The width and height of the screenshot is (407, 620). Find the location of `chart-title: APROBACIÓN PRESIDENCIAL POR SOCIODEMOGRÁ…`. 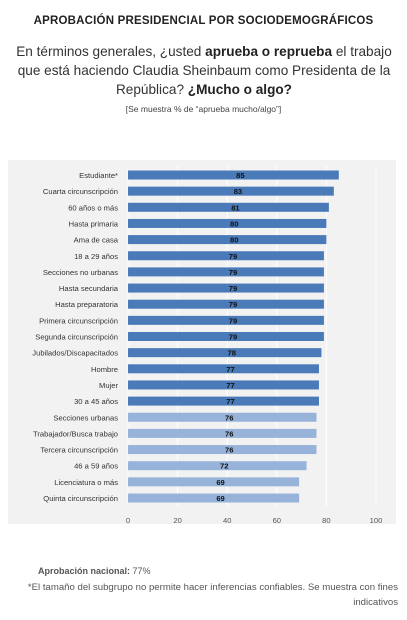

chart-title: APROBACIÓN PRESIDENCIAL POR SOCIODEMOGRÁ… is located at coordinates (203, 21).